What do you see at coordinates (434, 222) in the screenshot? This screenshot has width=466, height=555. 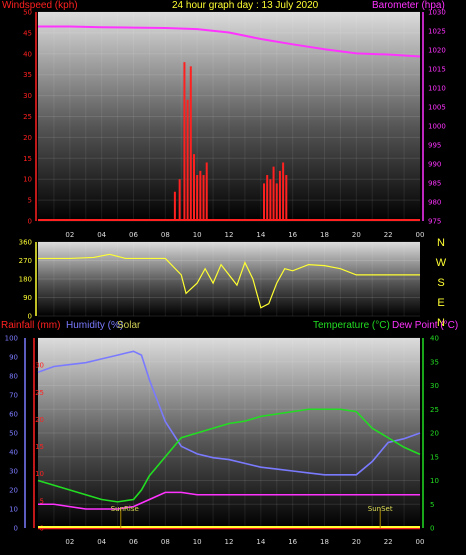 I see `barometer-y-tick: 975` at bounding box center [434, 222].